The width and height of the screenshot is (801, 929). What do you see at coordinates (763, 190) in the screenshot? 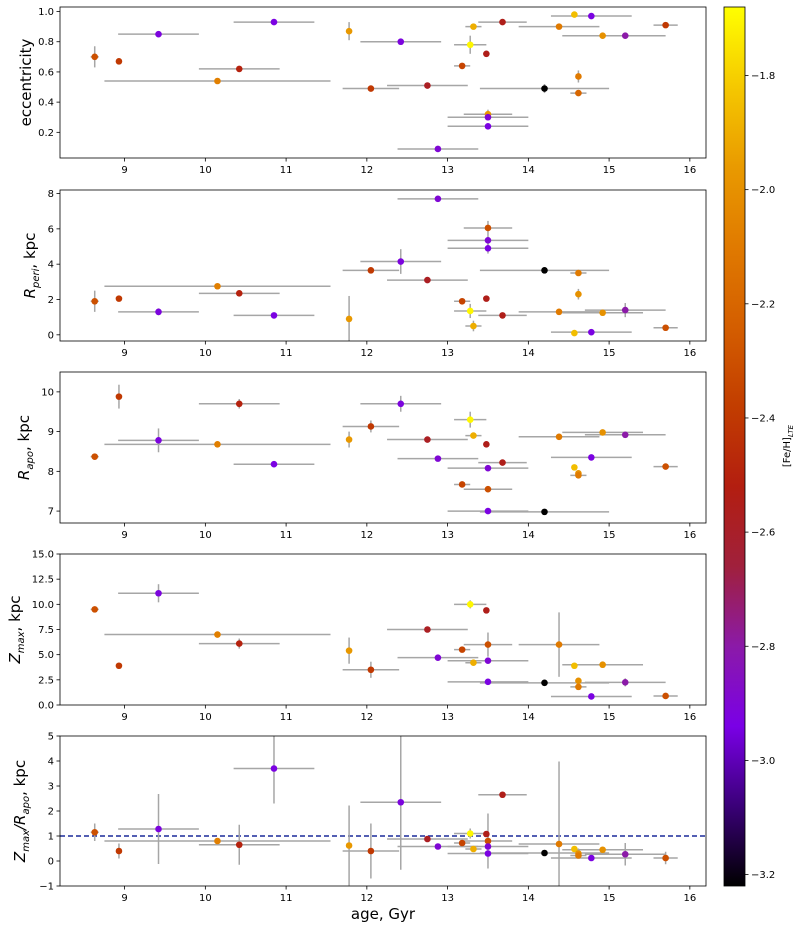
I see `colorbar-tick-label: −2.0` at bounding box center [763, 190].